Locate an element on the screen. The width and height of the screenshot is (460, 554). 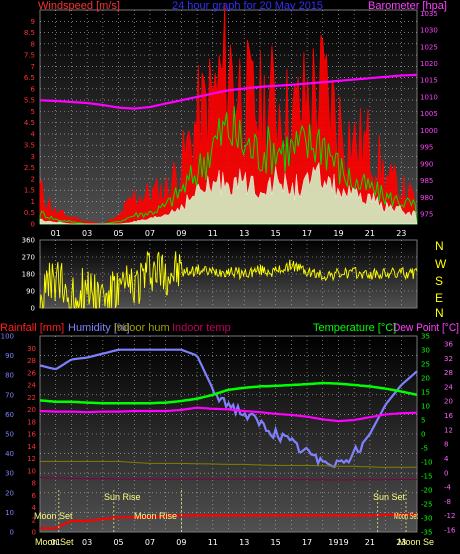
humidity-tick-label: 0 is located at coordinates (12, 533).